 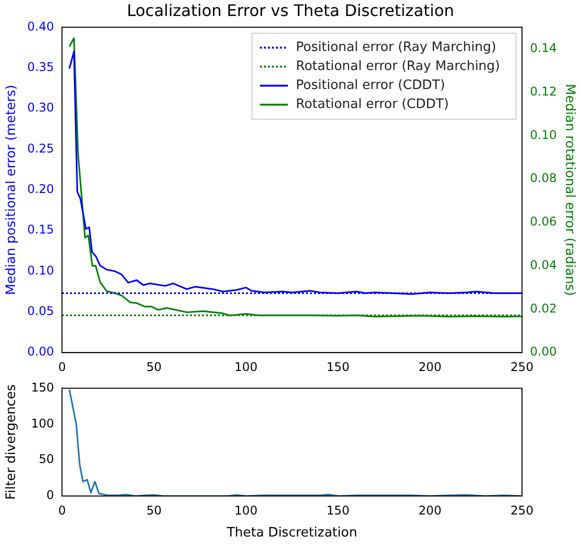 I want to click on y-tick-label: 0.30, so click(x=40, y=107).